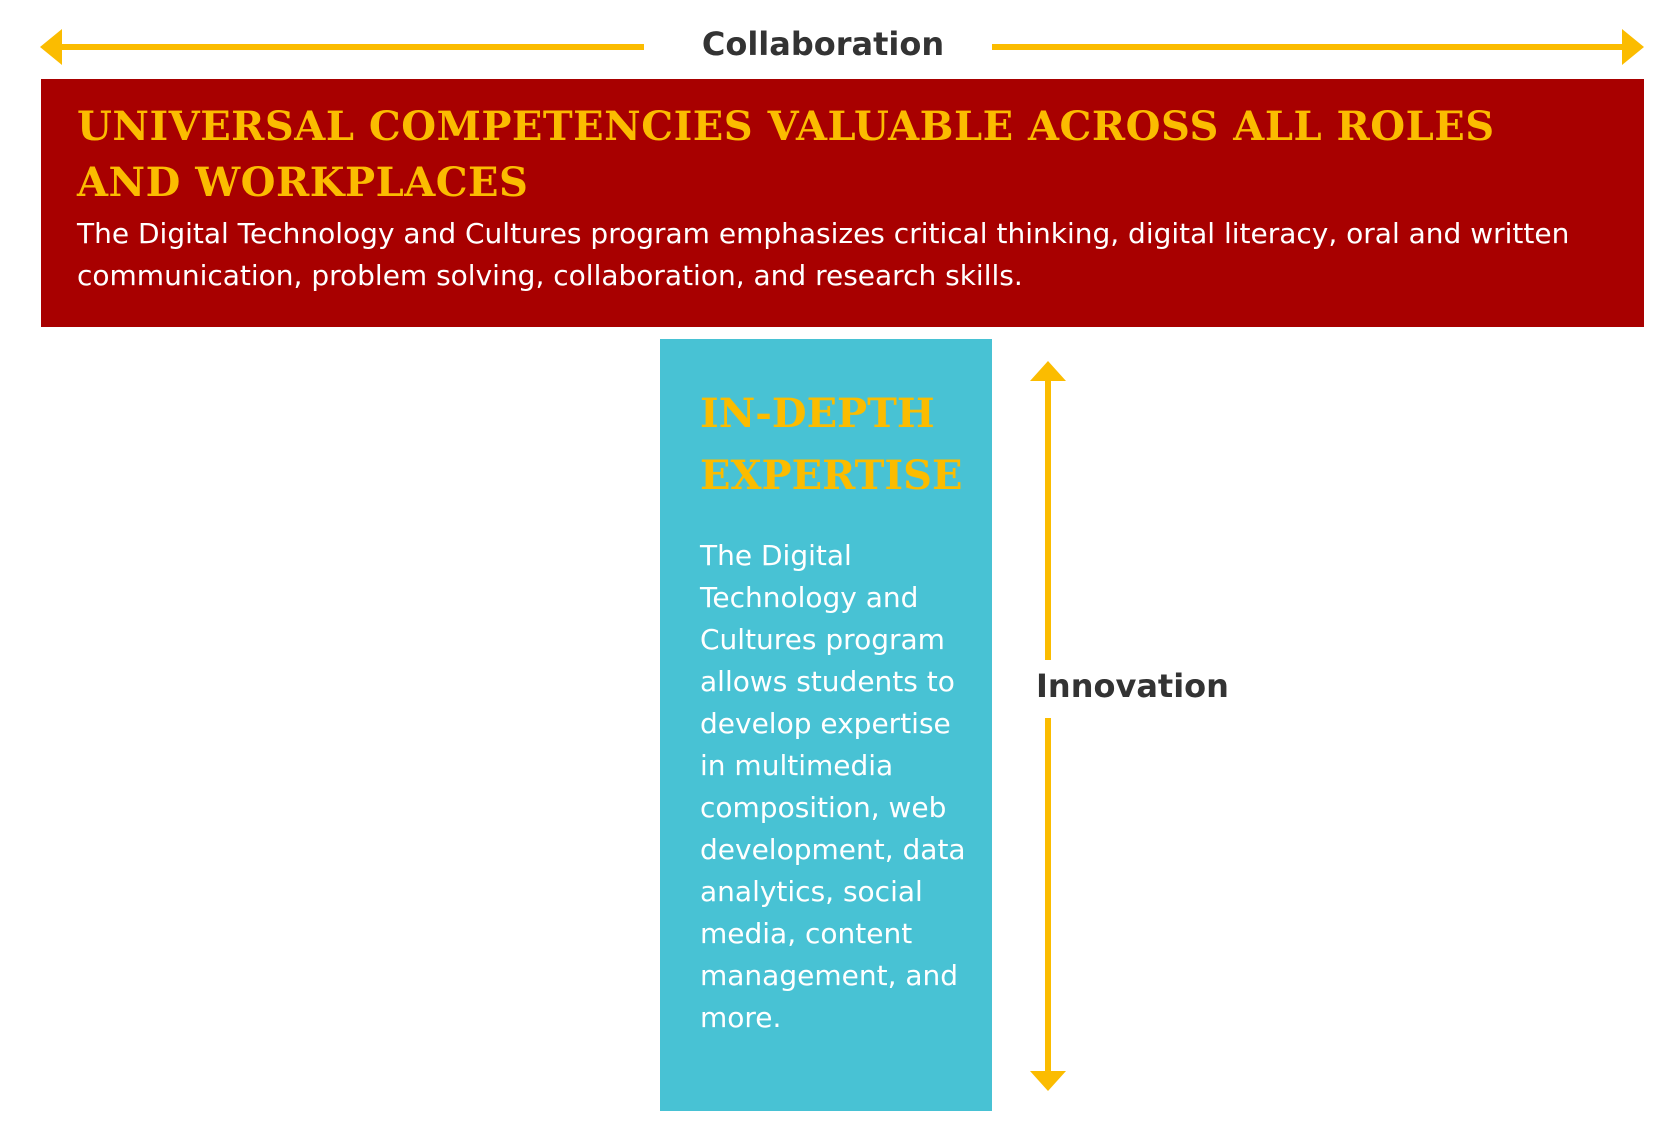 This screenshot has height=1134, width=1680. What do you see at coordinates (1633, 47) in the screenshot?
I see `collaboration-arrow-right-head` at bounding box center [1633, 47].